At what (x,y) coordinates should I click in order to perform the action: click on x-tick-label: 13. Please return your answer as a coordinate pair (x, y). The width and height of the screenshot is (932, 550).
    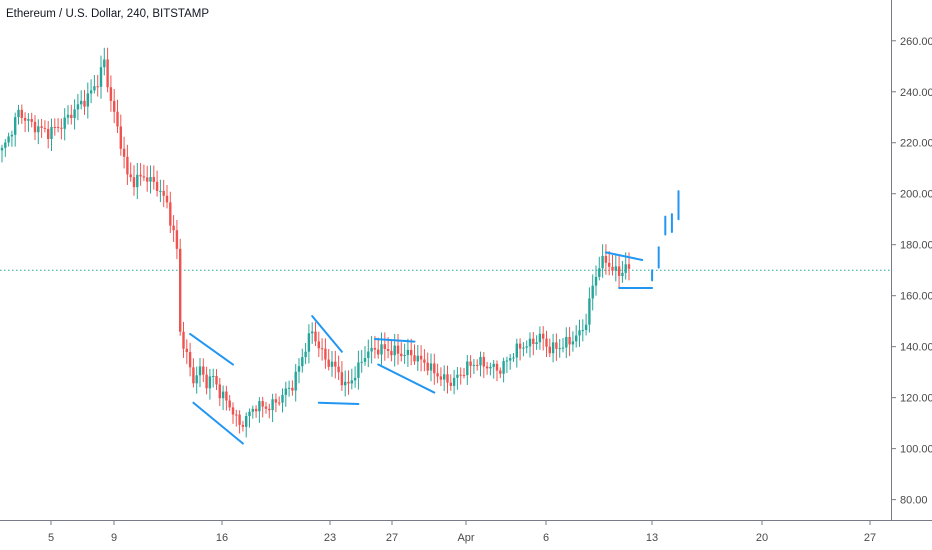
    Looking at the image, I should click on (652, 538).